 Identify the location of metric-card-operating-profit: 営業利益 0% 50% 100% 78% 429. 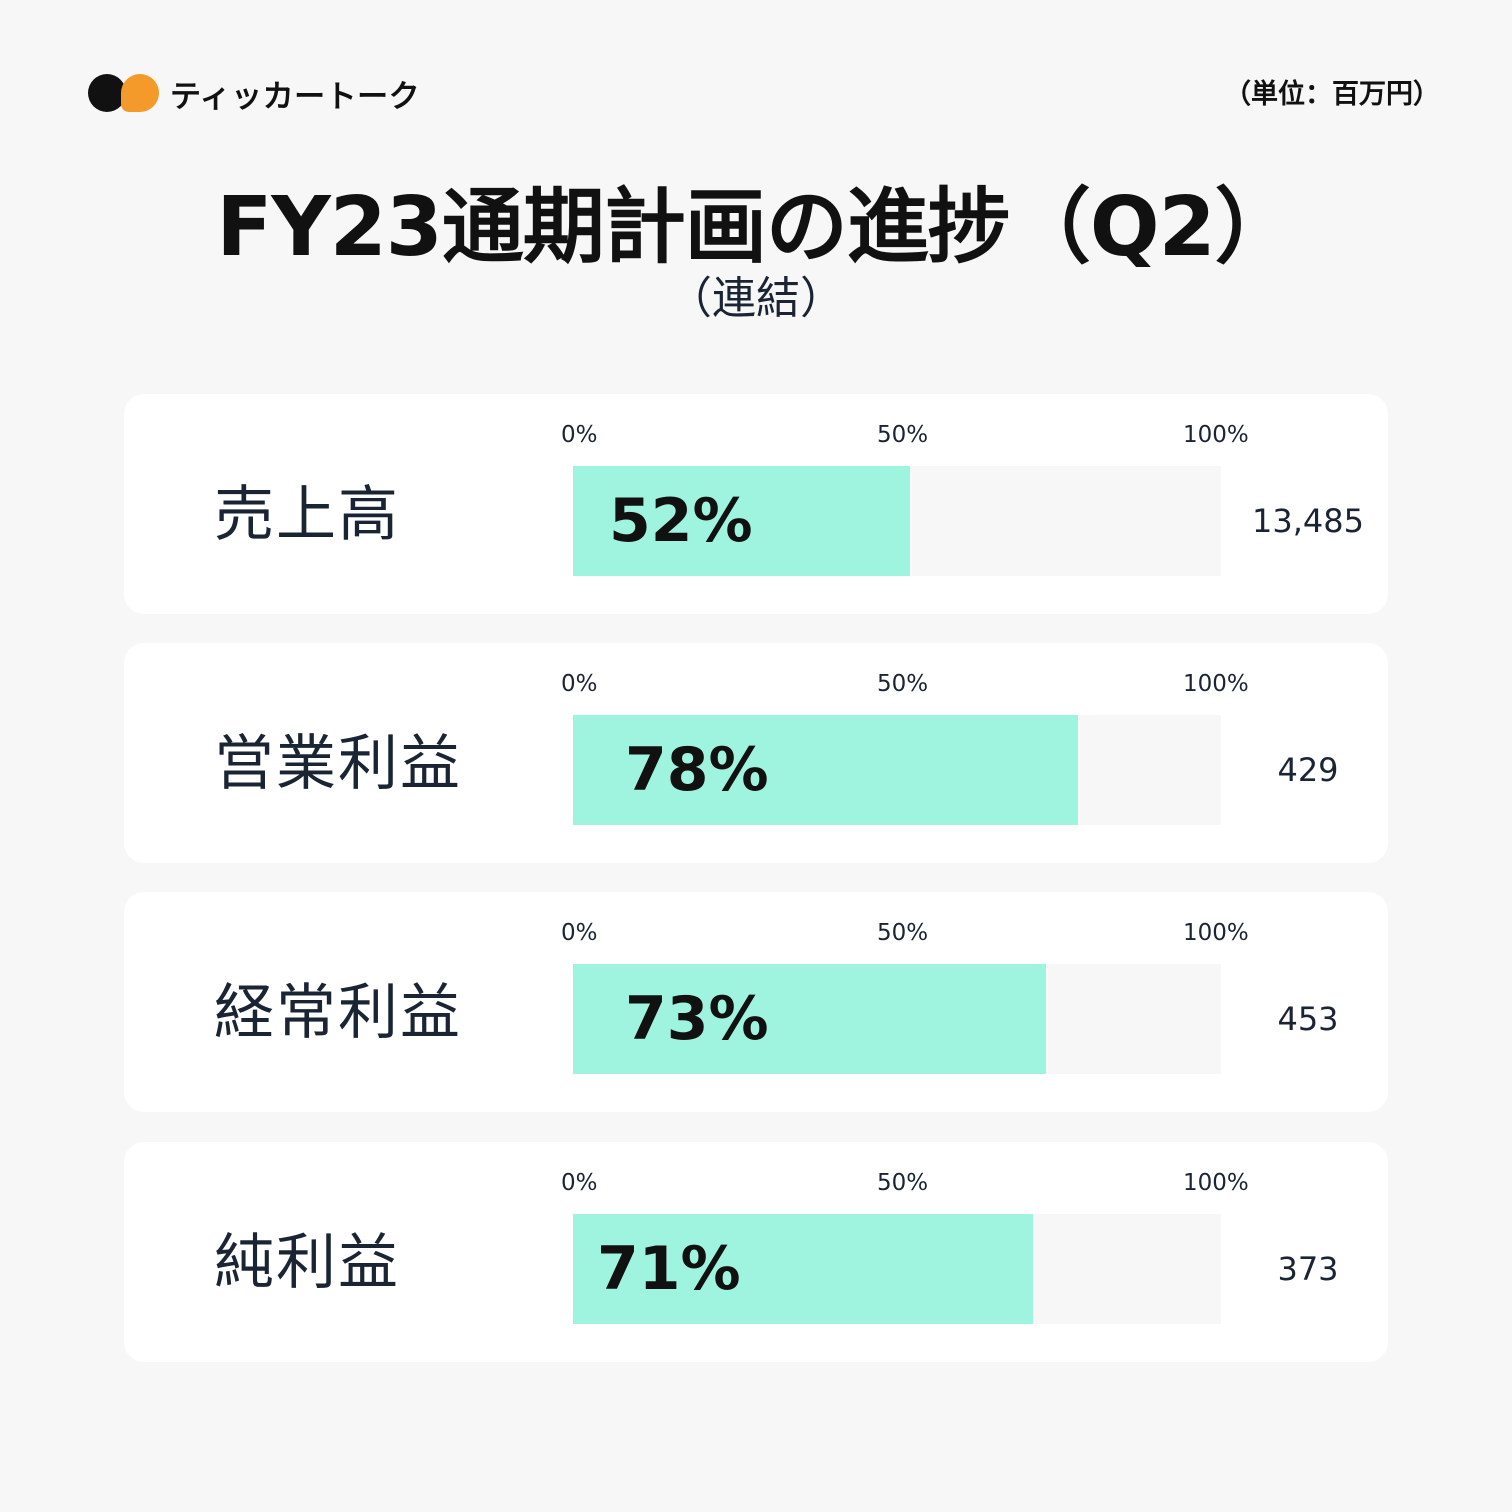
(756, 753).